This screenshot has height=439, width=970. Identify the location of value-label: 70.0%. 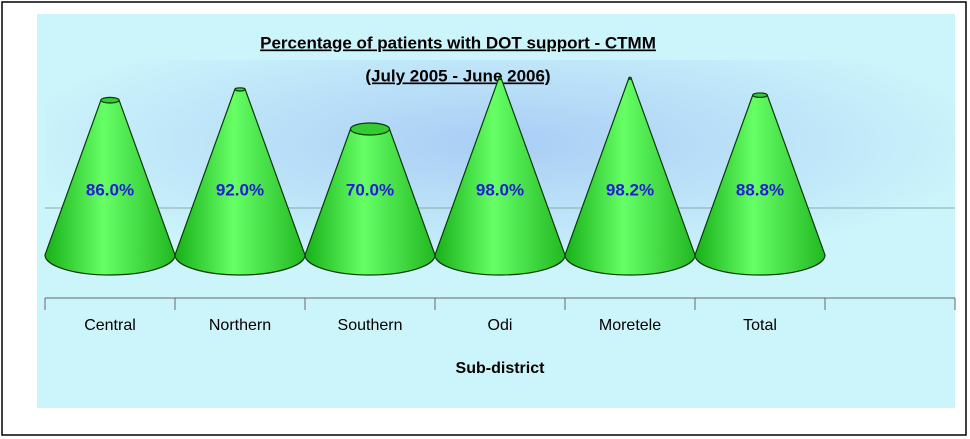
(370, 189).